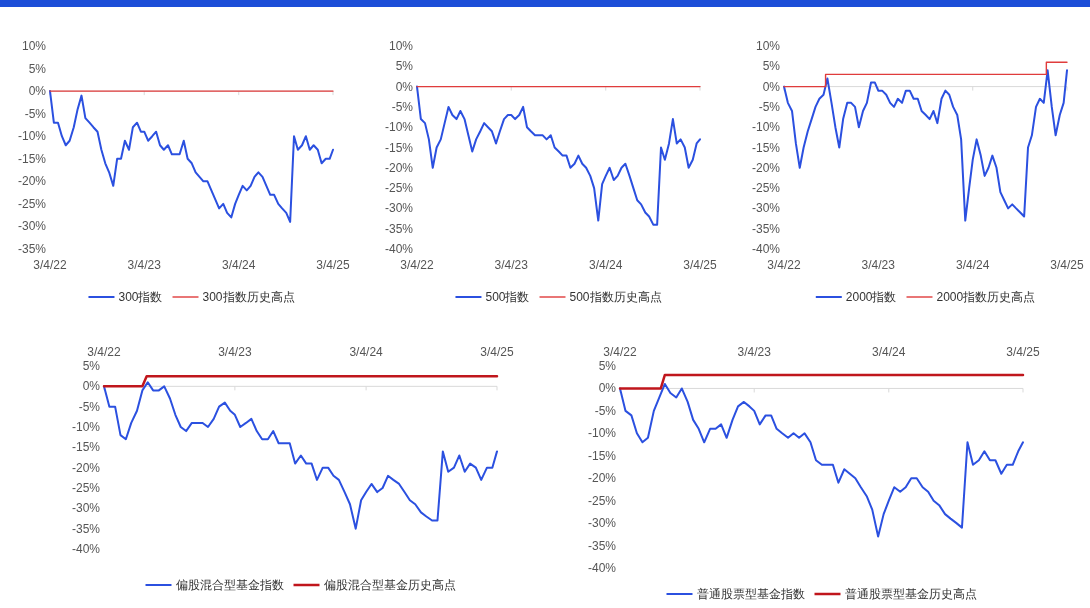  I want to click on legend-label: 500指数, so click(507, 297).